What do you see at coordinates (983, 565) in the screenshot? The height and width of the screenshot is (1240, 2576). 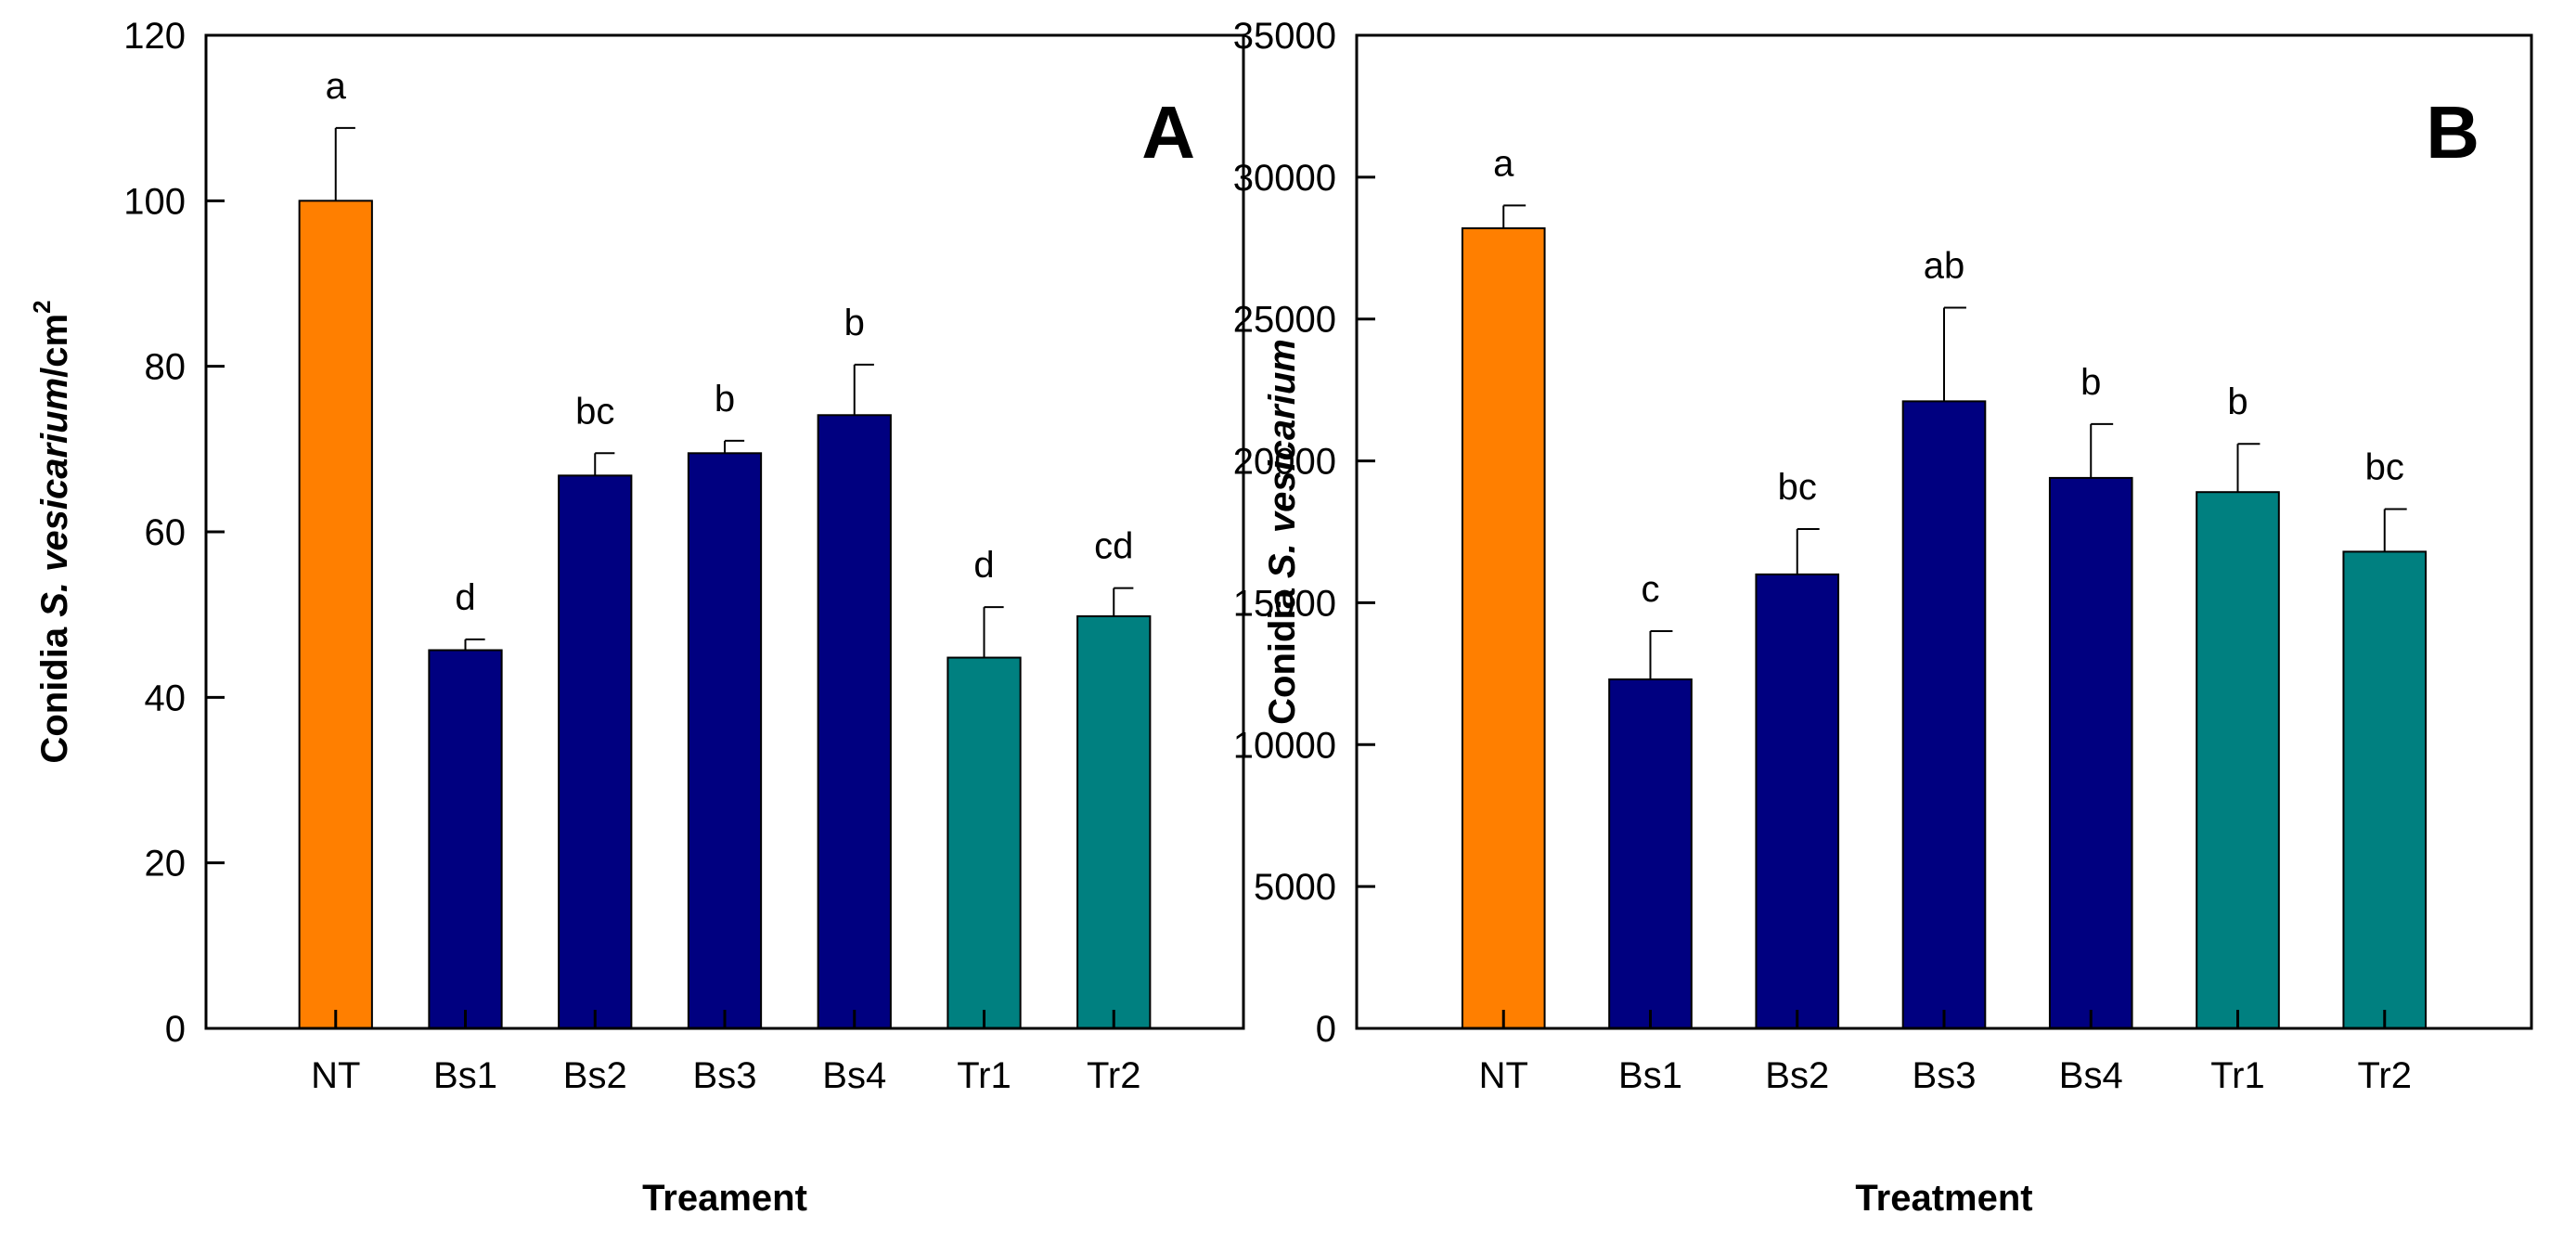 I see `panel-a-letter-Tr1: d` at bounding box center [983, 565].